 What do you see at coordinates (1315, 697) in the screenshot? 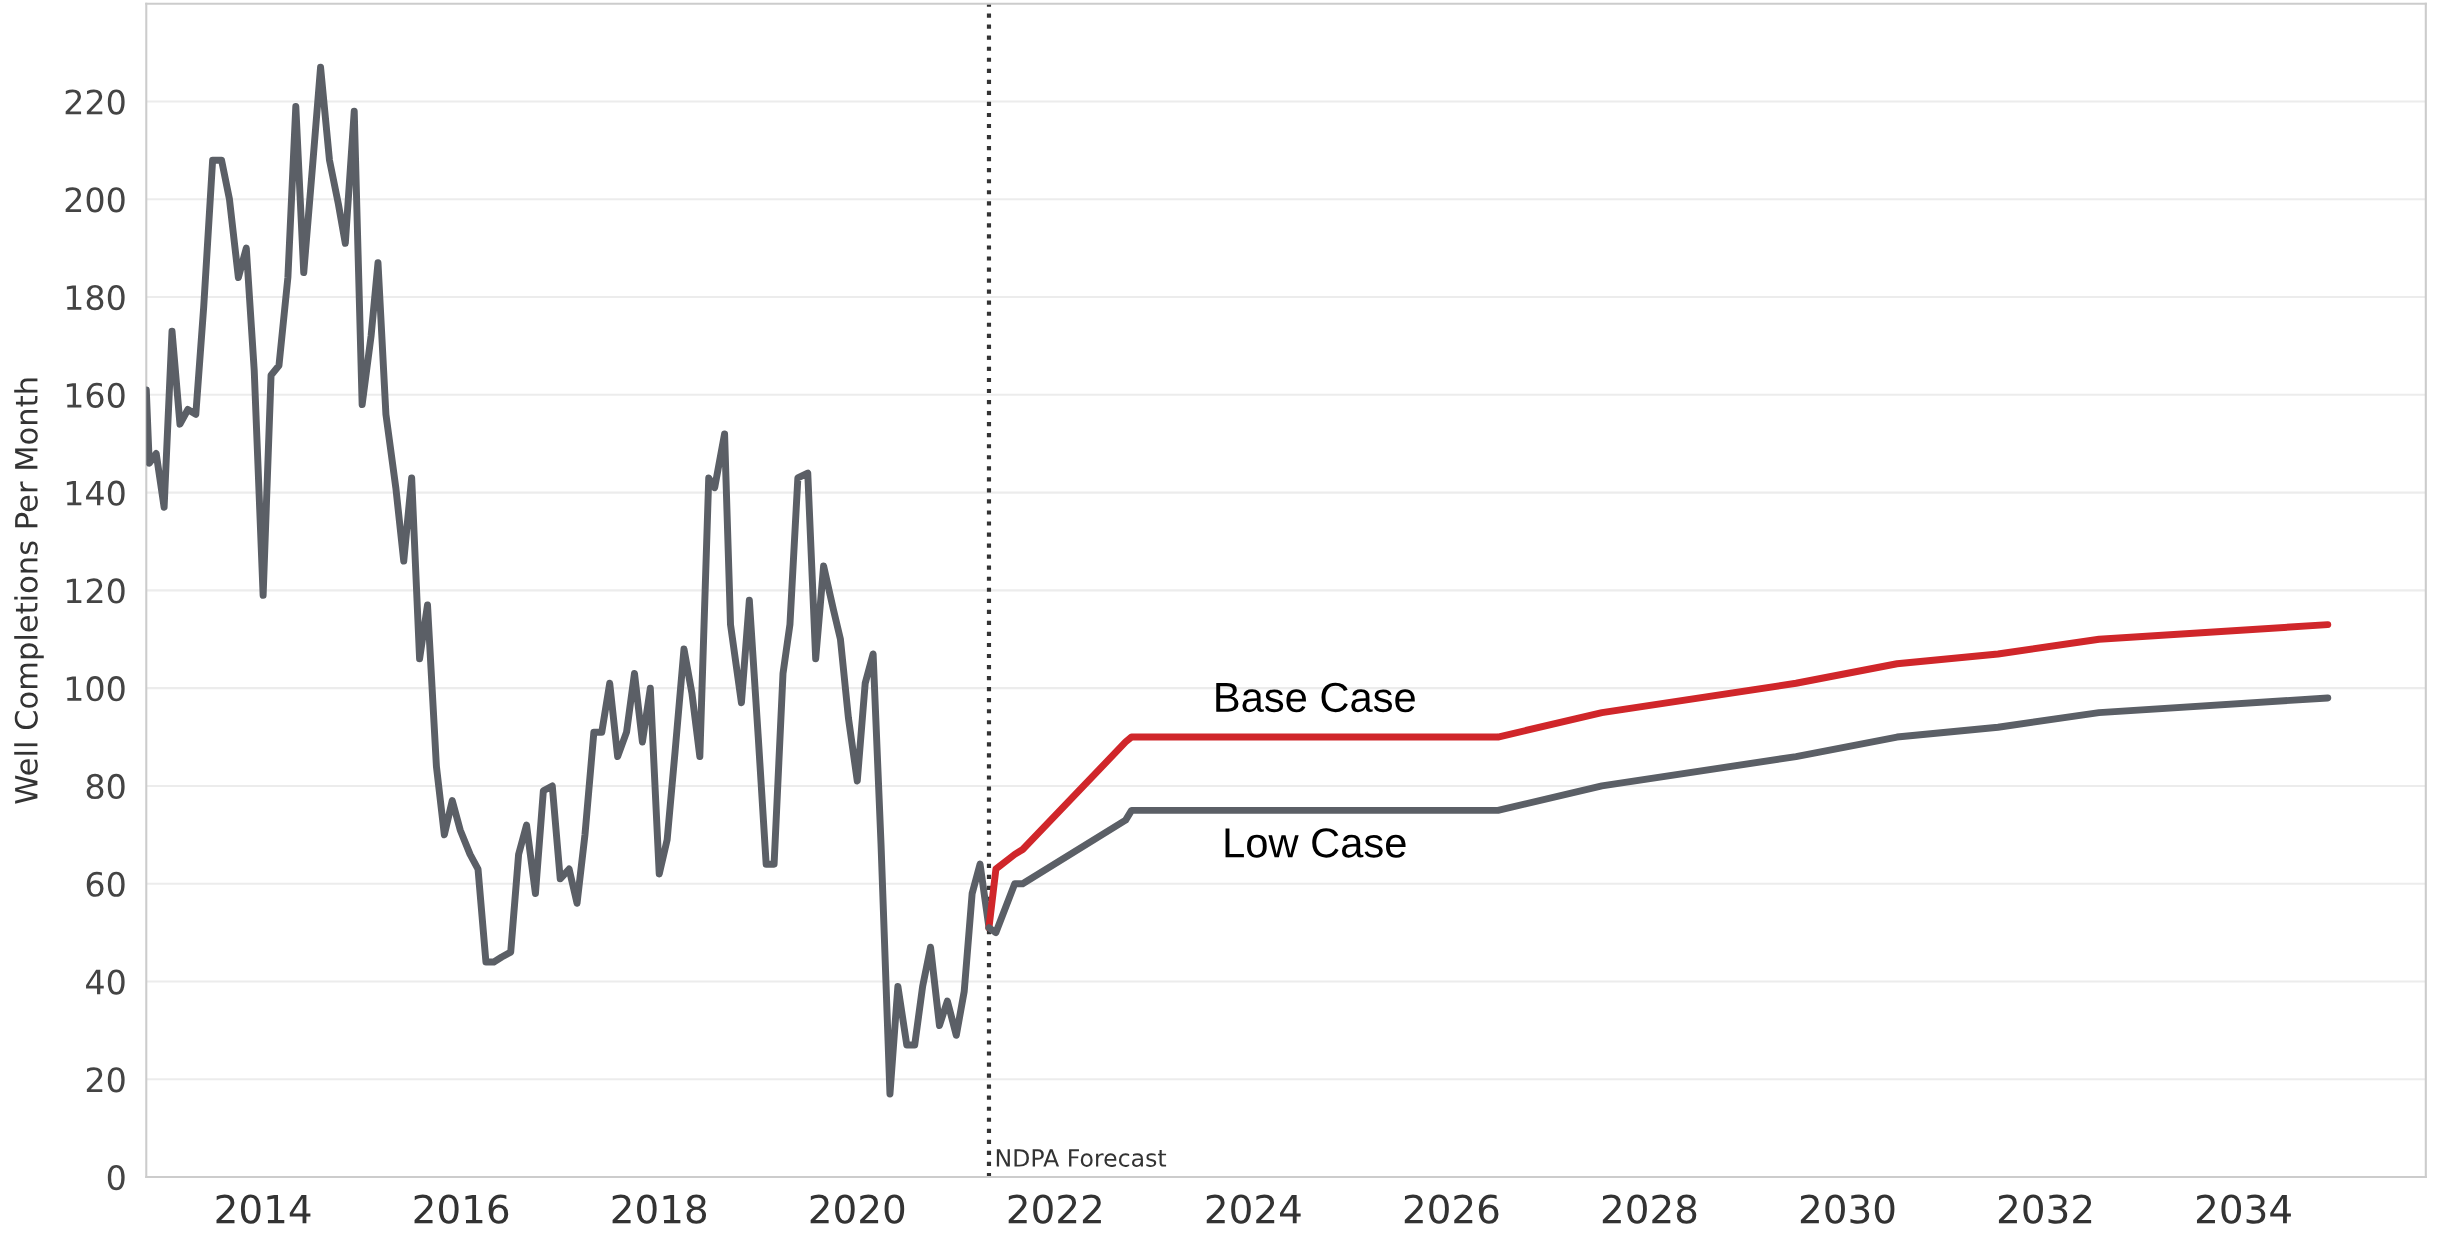
I see `series-label: Base Case` at bounding box center [1315, 697].